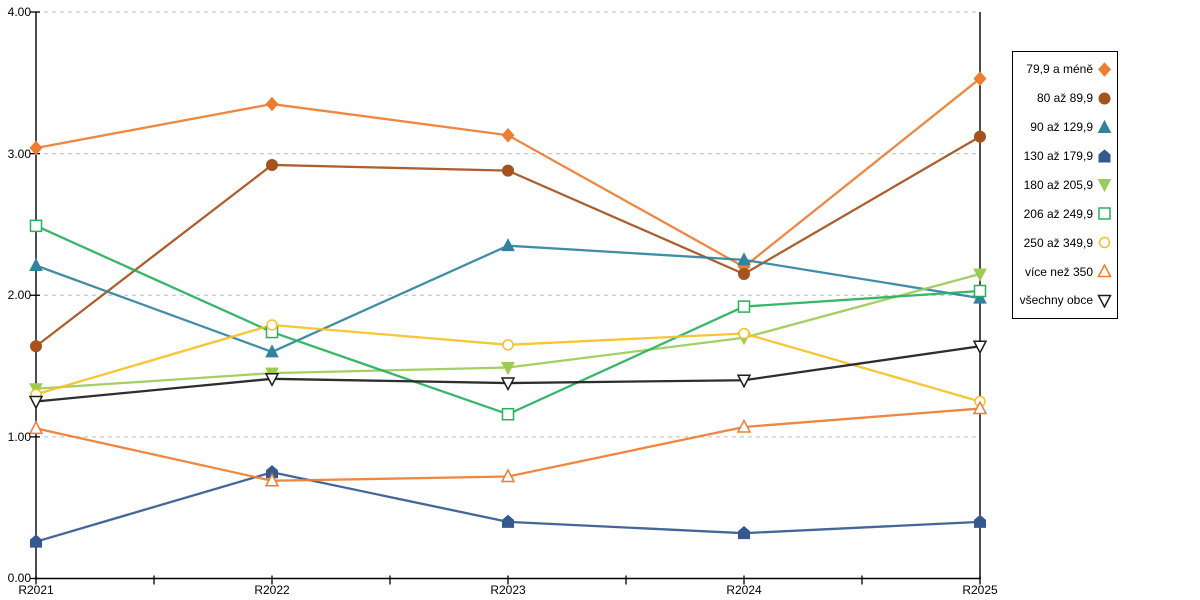 The width and height of the screenshot is (1200, 600). I want to click on y-axis-tick-label: 1.00, so click(19, 437).